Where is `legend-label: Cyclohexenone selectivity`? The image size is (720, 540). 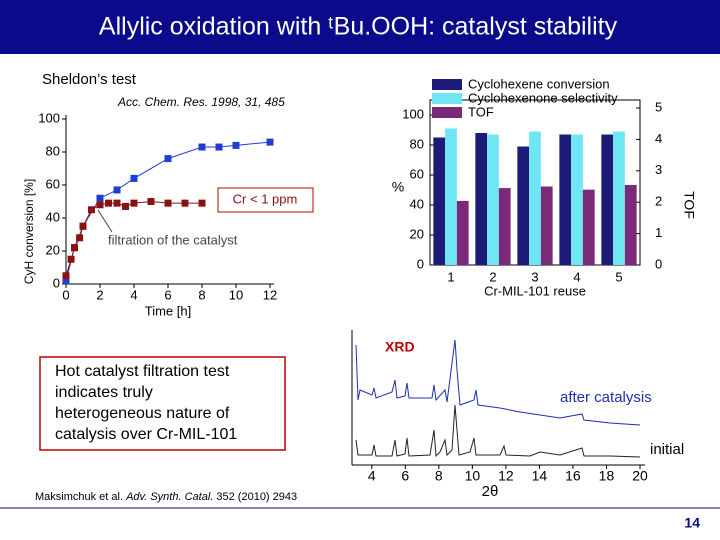
legend-label: Cyclohexenone selectivity is located at coordinates (543, 97).